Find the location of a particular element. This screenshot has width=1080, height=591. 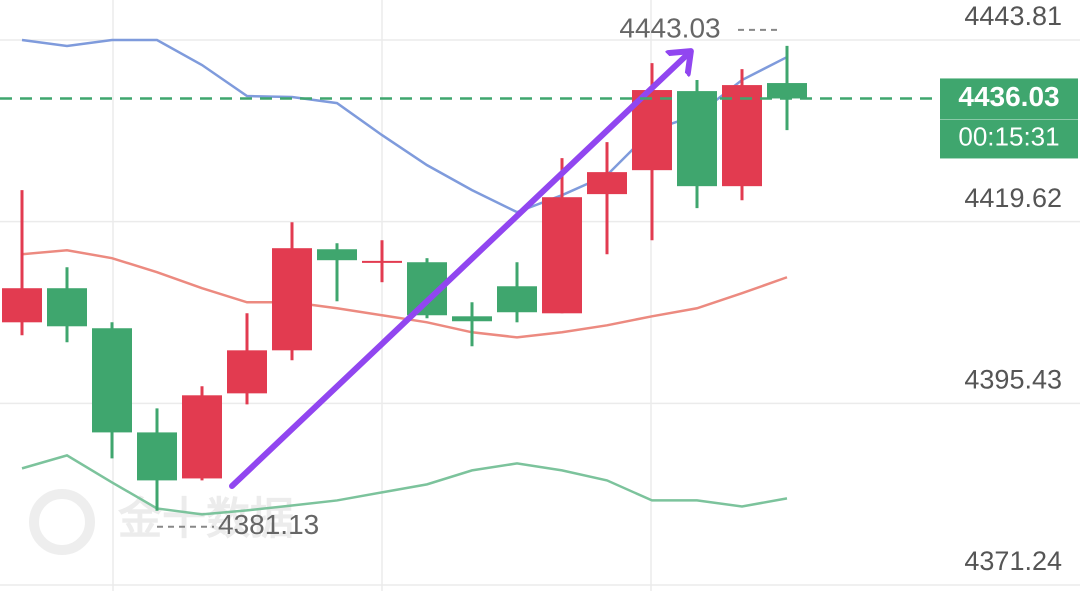

price-label: 4436.03 is located at coordinates (1008, 96).